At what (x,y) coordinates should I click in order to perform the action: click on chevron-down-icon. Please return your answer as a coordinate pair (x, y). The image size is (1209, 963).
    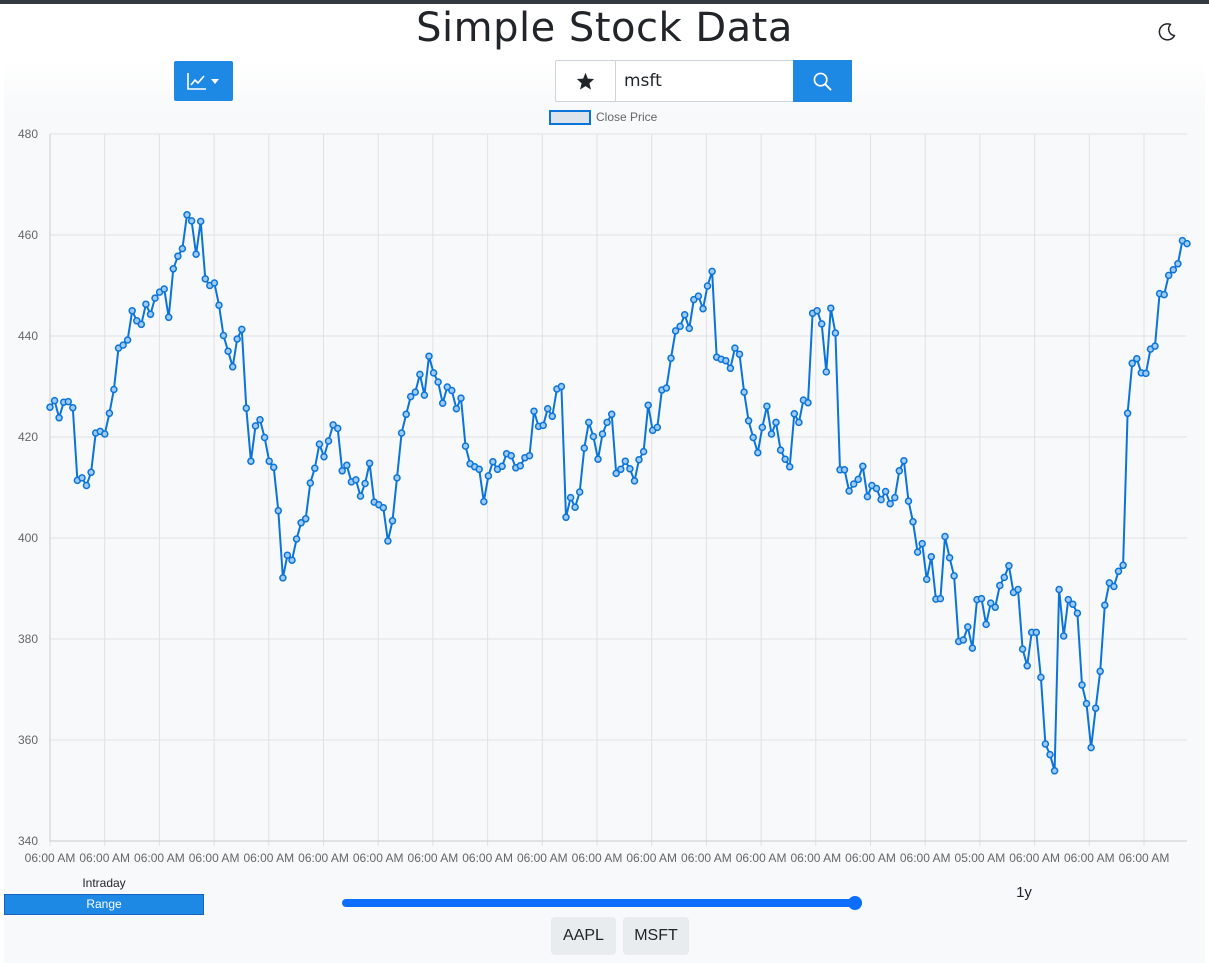
    Looking at the image, I should click on (215, 81).